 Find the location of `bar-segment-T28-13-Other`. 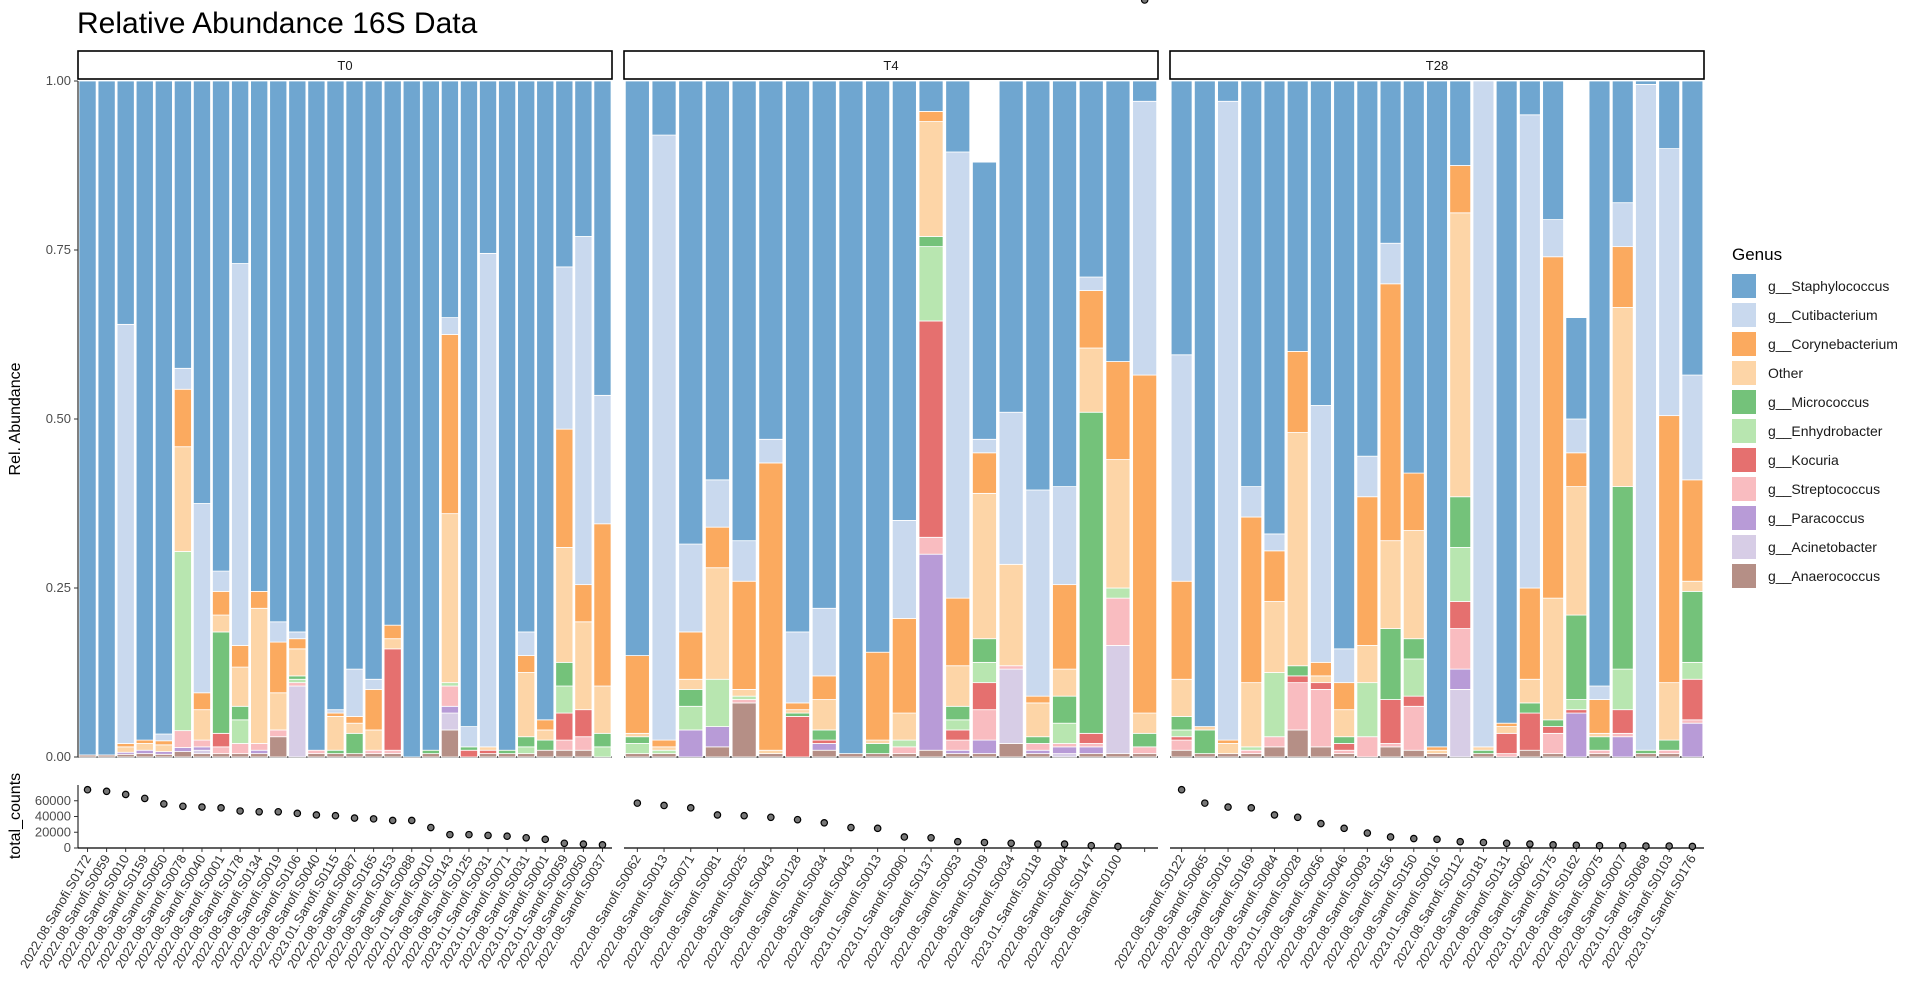

bar-segment-T28-13-Other is located at coordinates (1483, 748).